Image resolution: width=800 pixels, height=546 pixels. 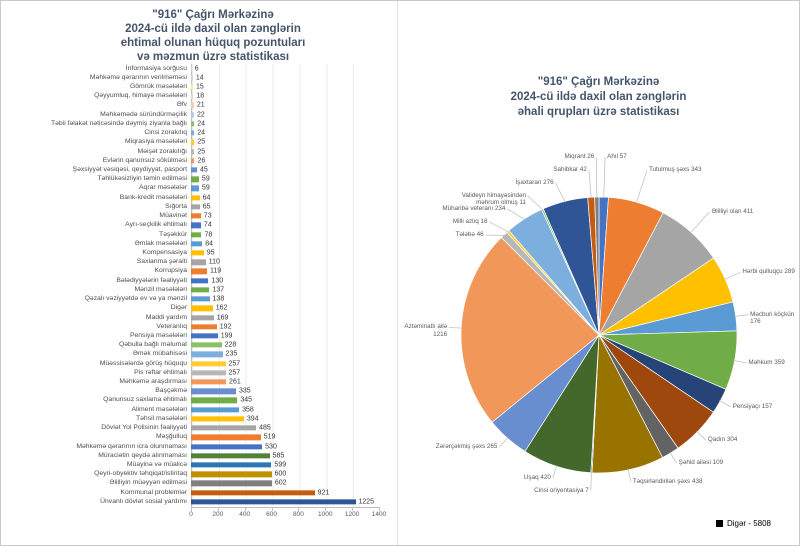 What do you see at coordinates (287, 514) in the screenshot?
I see `x-axis: 0 200 400 600 800 1000 1200 1400` at bounding box center [287, 514].